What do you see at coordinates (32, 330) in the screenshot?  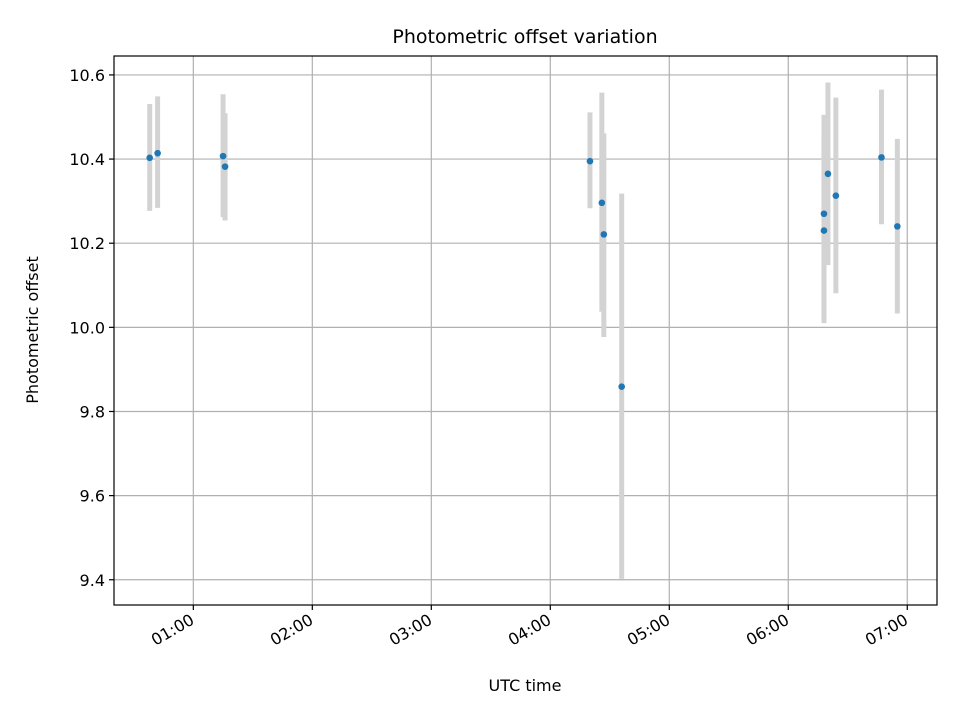 I see `y-axis-title: Photometric offset` at bounding box center [32, 330].